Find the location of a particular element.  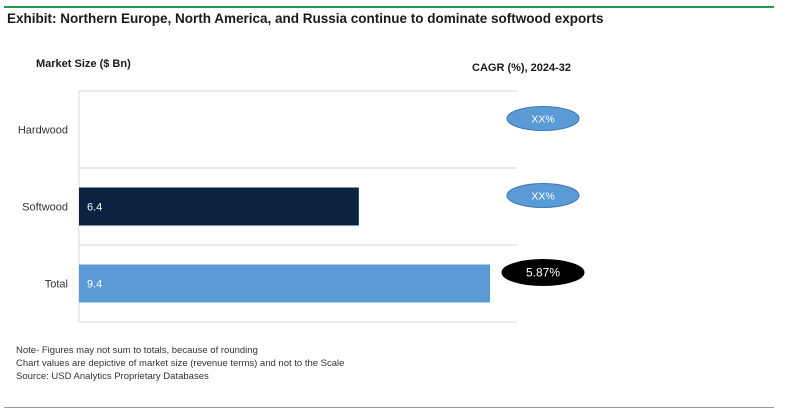

bar-softwood is located at coordinates (219, 206).